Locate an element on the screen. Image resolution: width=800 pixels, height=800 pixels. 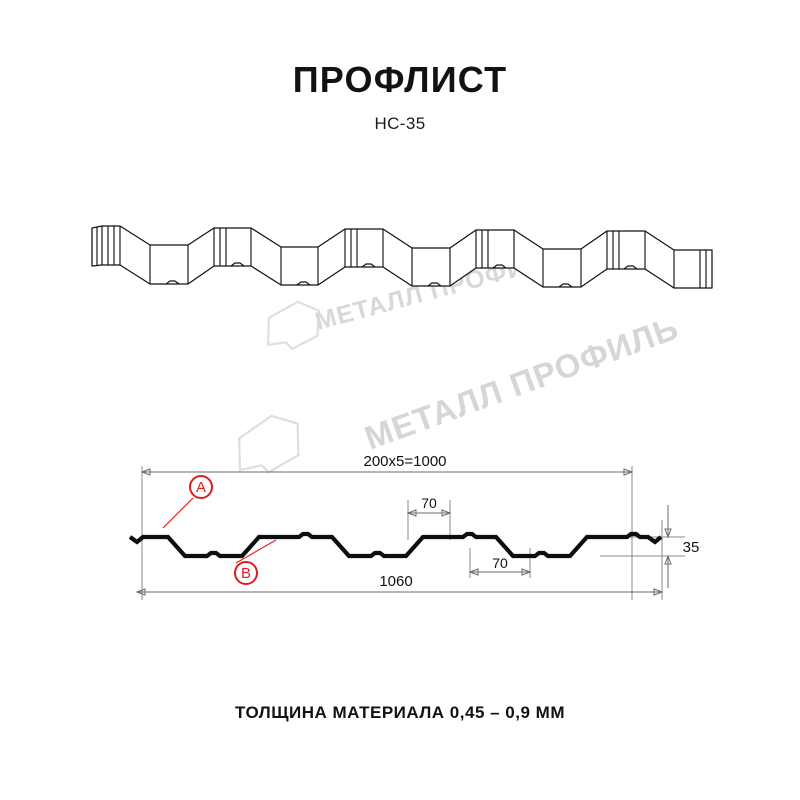
callout-a: A is located at coordinates (187, 502).